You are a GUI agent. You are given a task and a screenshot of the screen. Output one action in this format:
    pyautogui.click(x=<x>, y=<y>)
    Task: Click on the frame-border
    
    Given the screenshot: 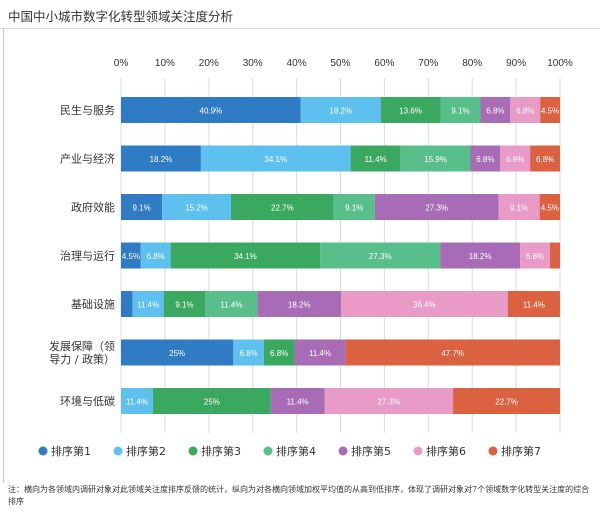 What is the action you would take?
    pyautogui.click(x=3, y=255)
    